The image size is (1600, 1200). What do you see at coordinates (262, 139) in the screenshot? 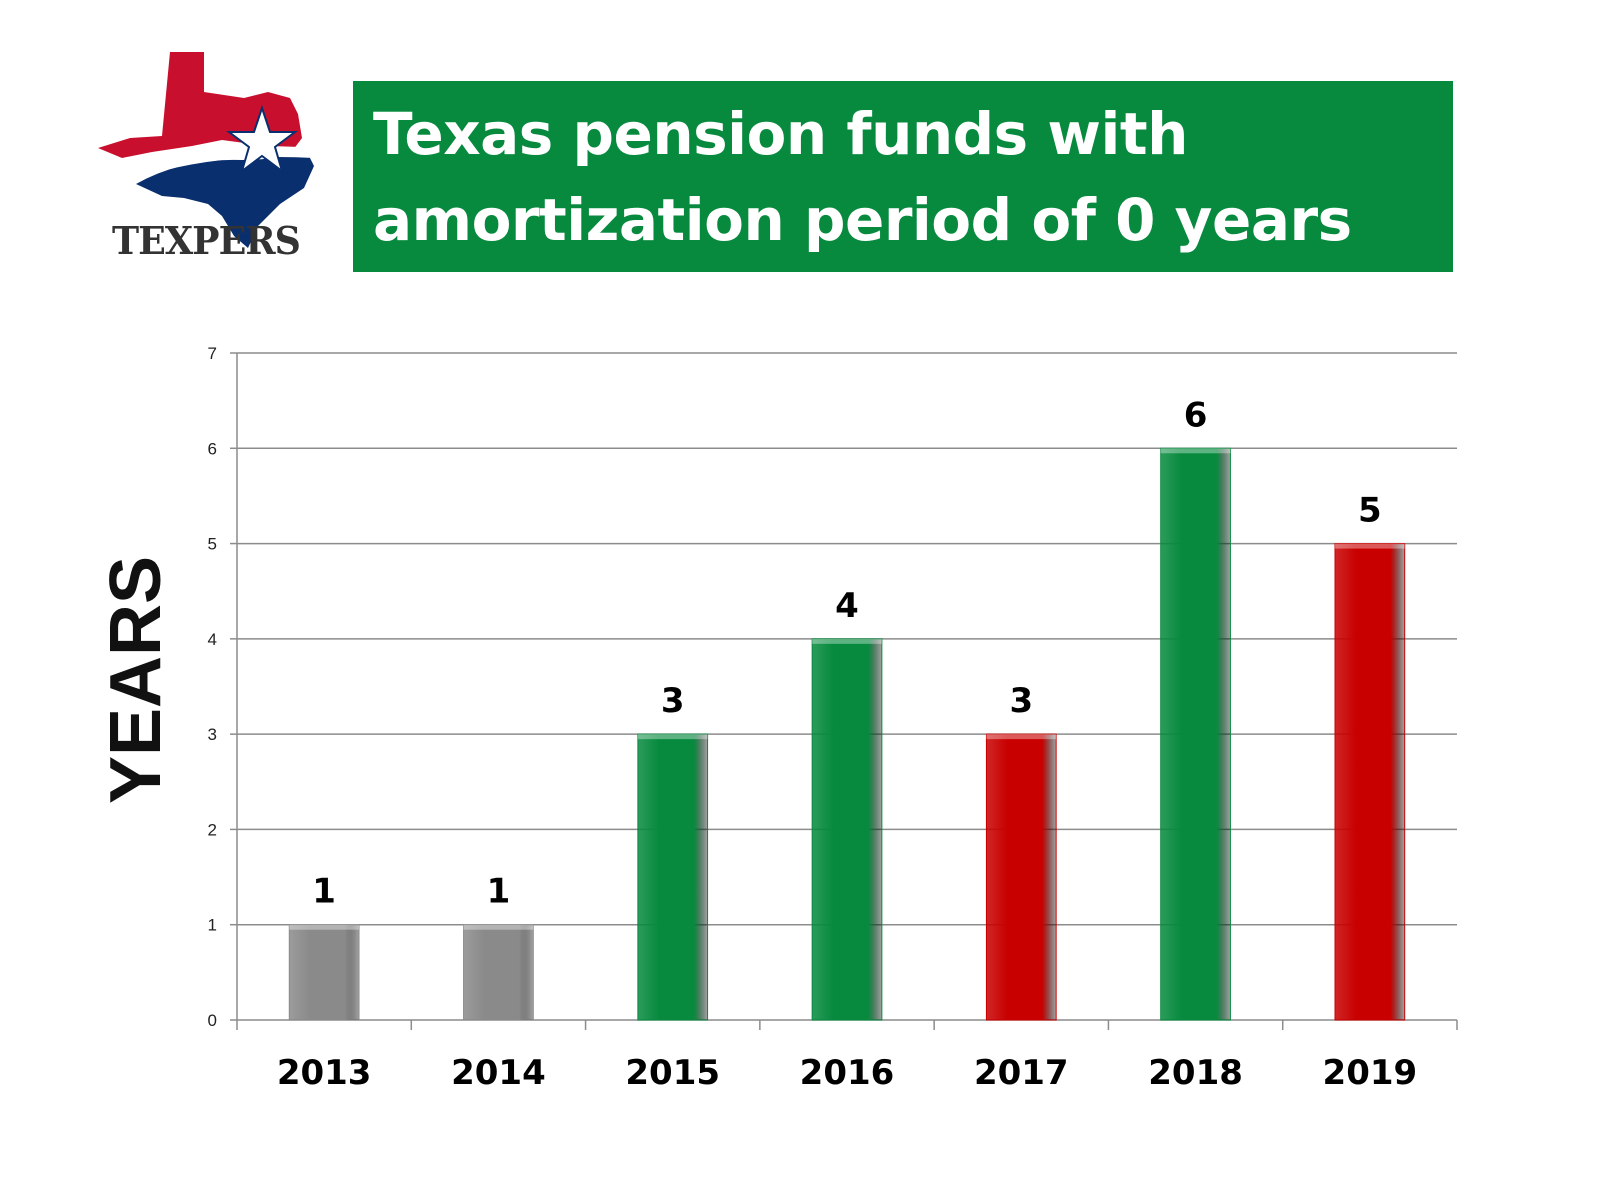
I see `star-icon` at bounding box center [262, 139].